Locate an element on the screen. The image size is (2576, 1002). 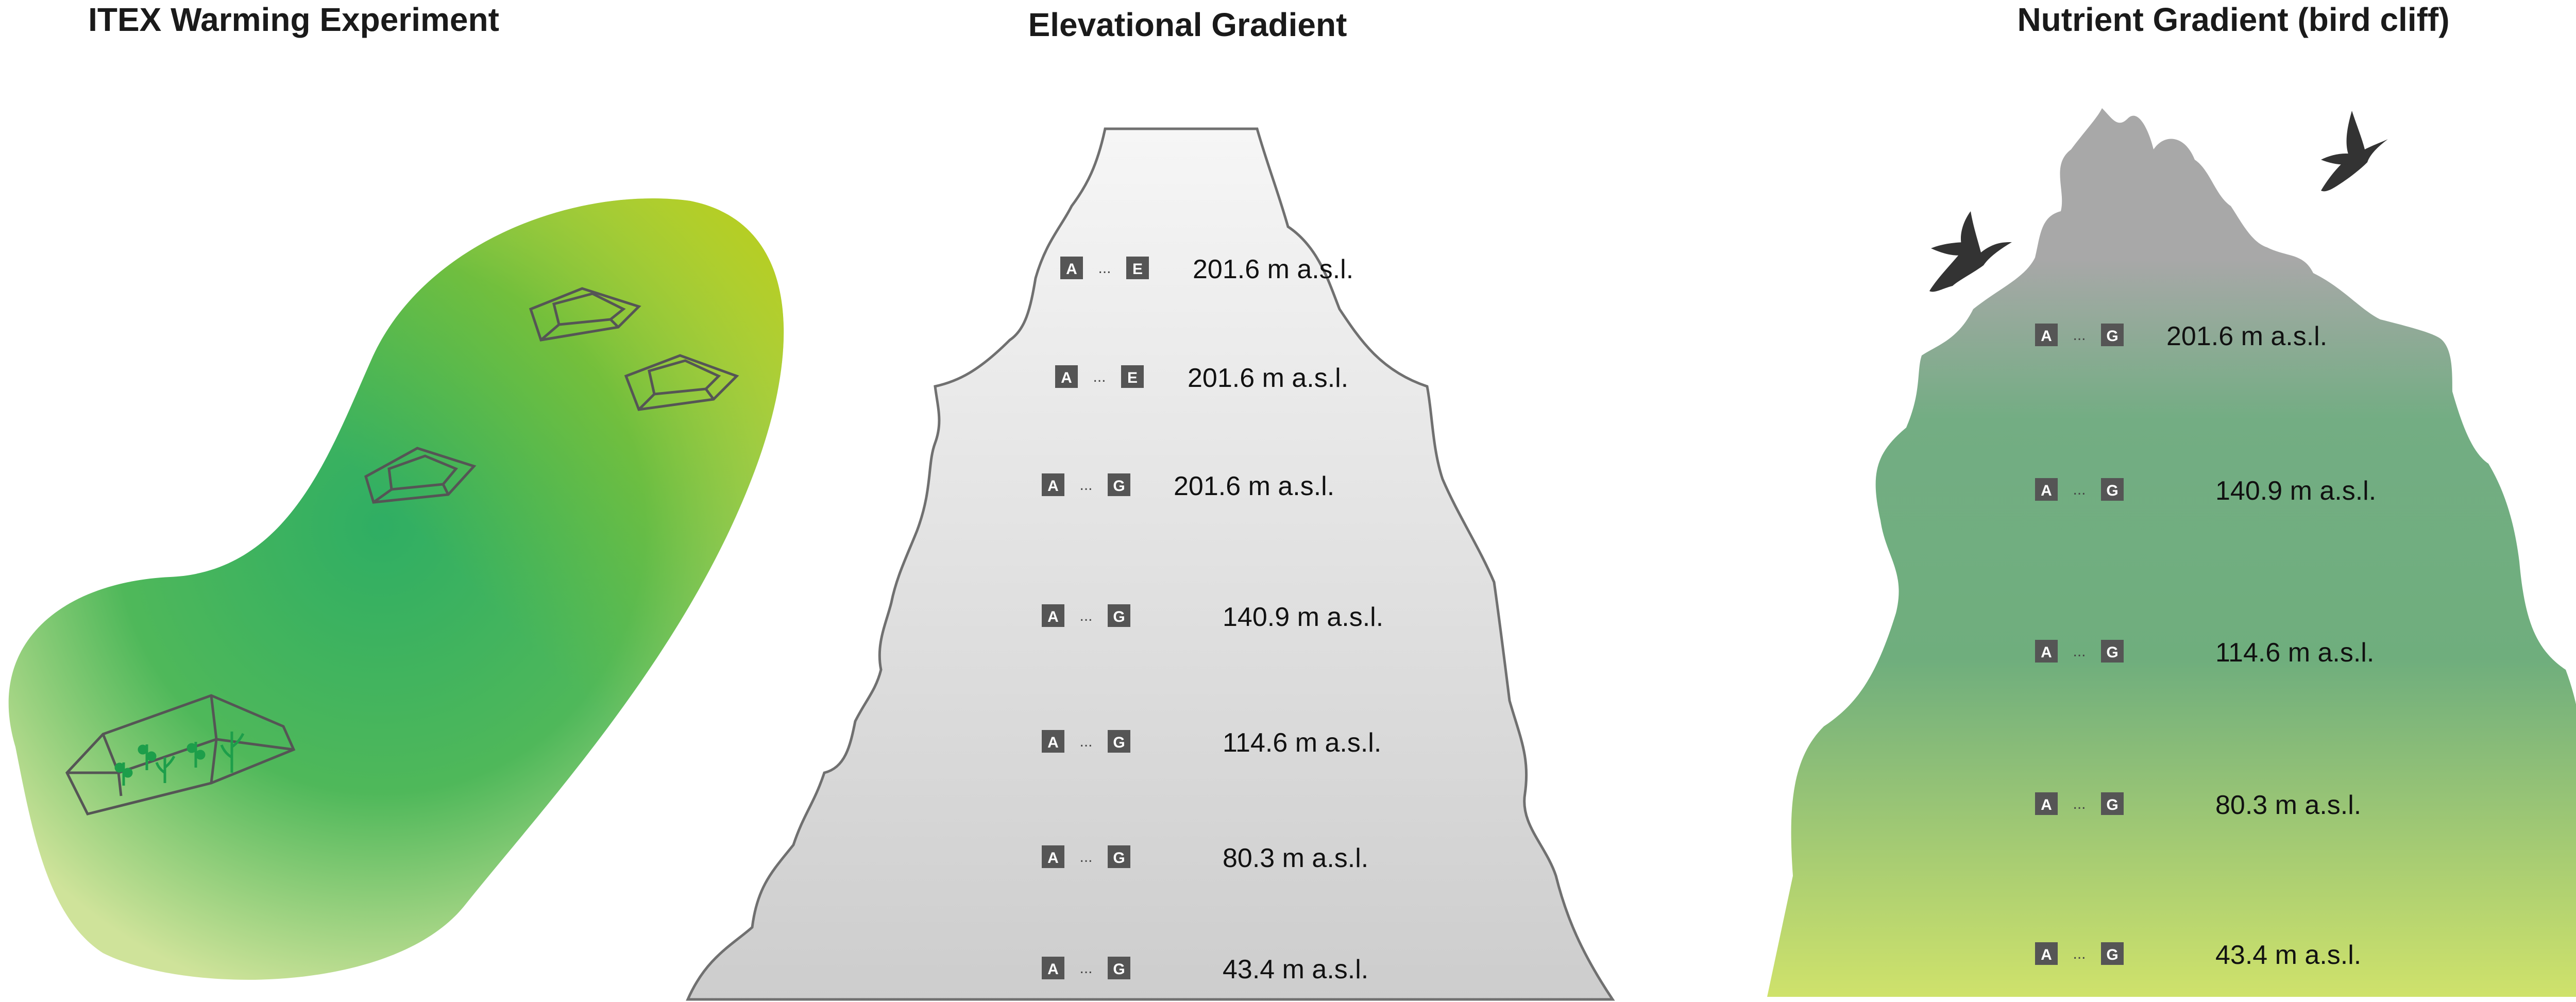
elevational-title: Elevational Gradient is located at coordinates (1187, 25).